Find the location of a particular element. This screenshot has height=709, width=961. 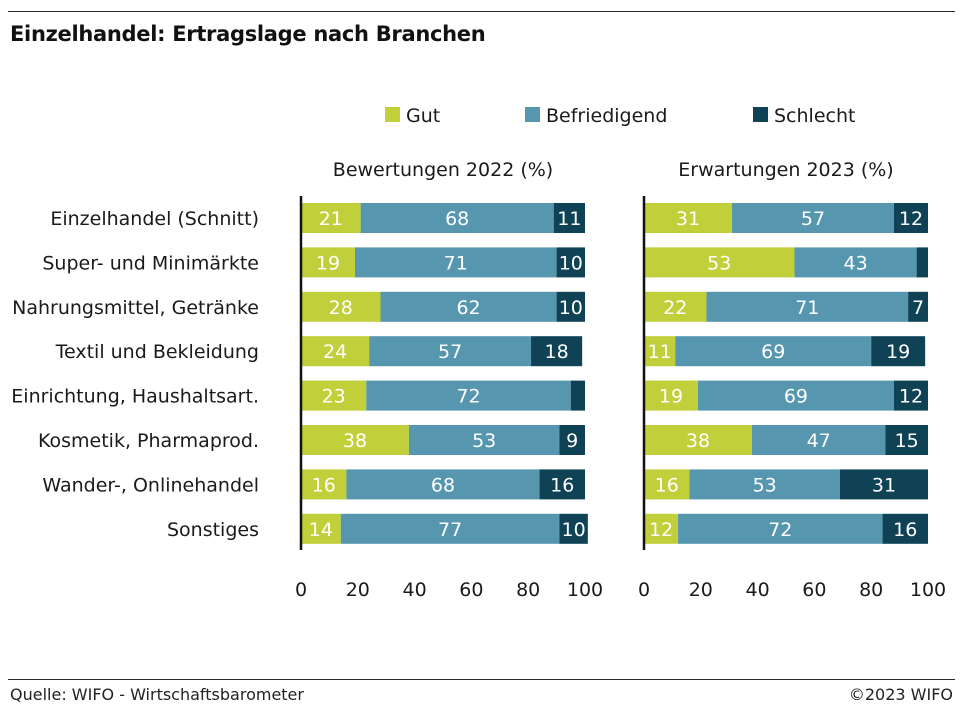

bar-p1-r3-gut is located at coordinates (341, 306).